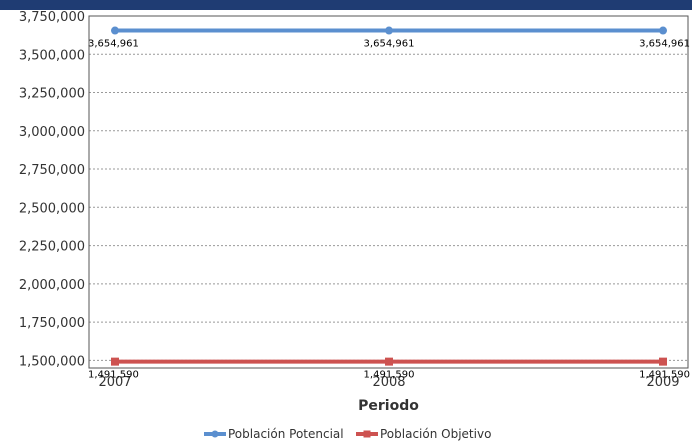 Image resolution: width=692 pixels, height=443 pixels. I want to click on legend-item: Población Potencial, so click(274, 434).